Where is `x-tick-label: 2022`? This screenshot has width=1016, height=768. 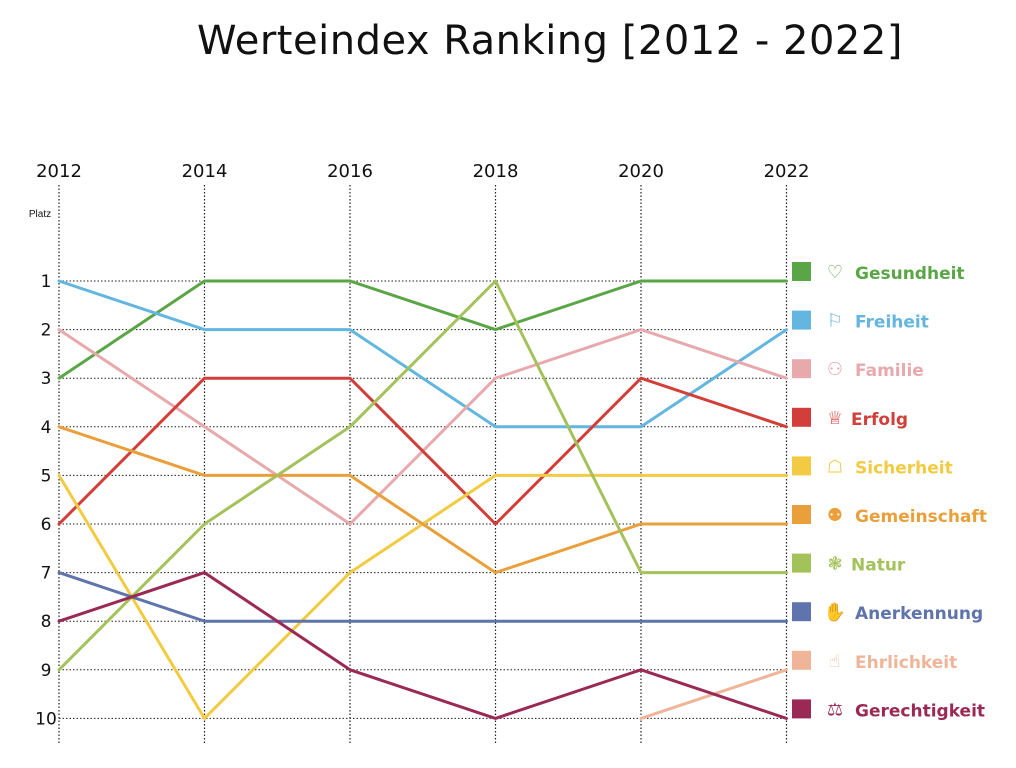 x-tick-label: 2022 is located at coordinates (787, 171).